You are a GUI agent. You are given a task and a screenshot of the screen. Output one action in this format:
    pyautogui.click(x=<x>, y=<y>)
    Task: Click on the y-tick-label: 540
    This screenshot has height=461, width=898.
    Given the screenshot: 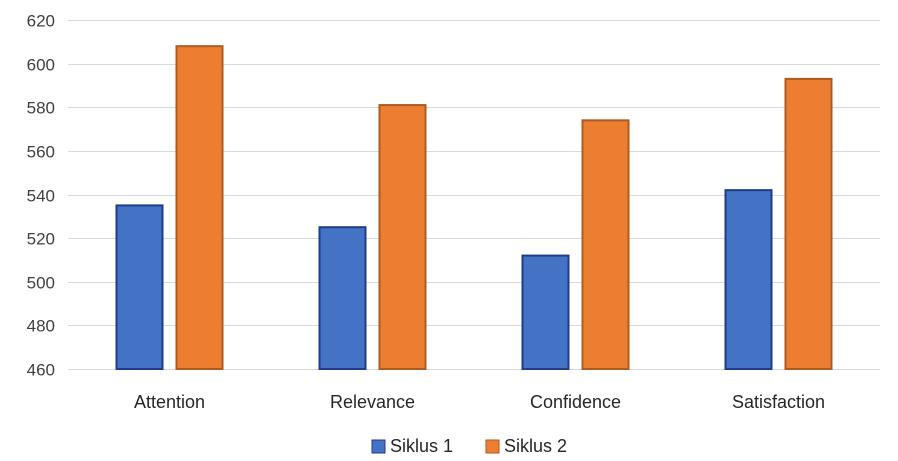 What is the action you would take?
    pyautogui.click(x=41, y=196)
    